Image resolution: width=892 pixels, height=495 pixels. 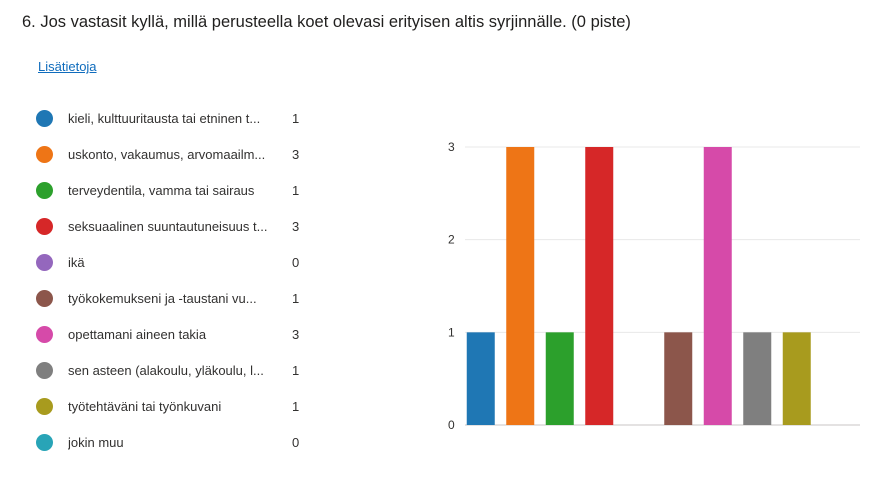 I want to click on legend-item: opettamani aineen takia 3, so click(x=176, y=334).